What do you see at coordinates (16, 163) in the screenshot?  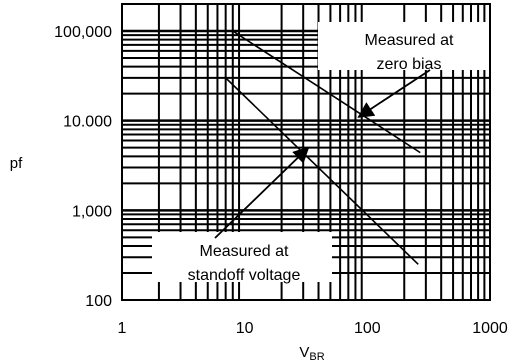 I see `y-axis-label: pf` at bounding box center [16, 163].